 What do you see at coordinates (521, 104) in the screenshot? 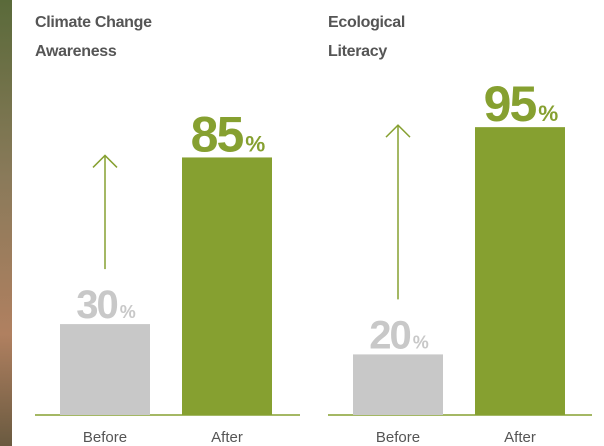
I see `value-label: 95%` at bounding box center [521, 104].